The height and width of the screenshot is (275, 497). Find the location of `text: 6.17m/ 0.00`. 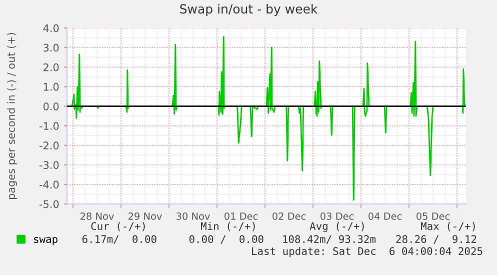

text: 6.17m/ 0.00 is located at coordinates (119, 239).